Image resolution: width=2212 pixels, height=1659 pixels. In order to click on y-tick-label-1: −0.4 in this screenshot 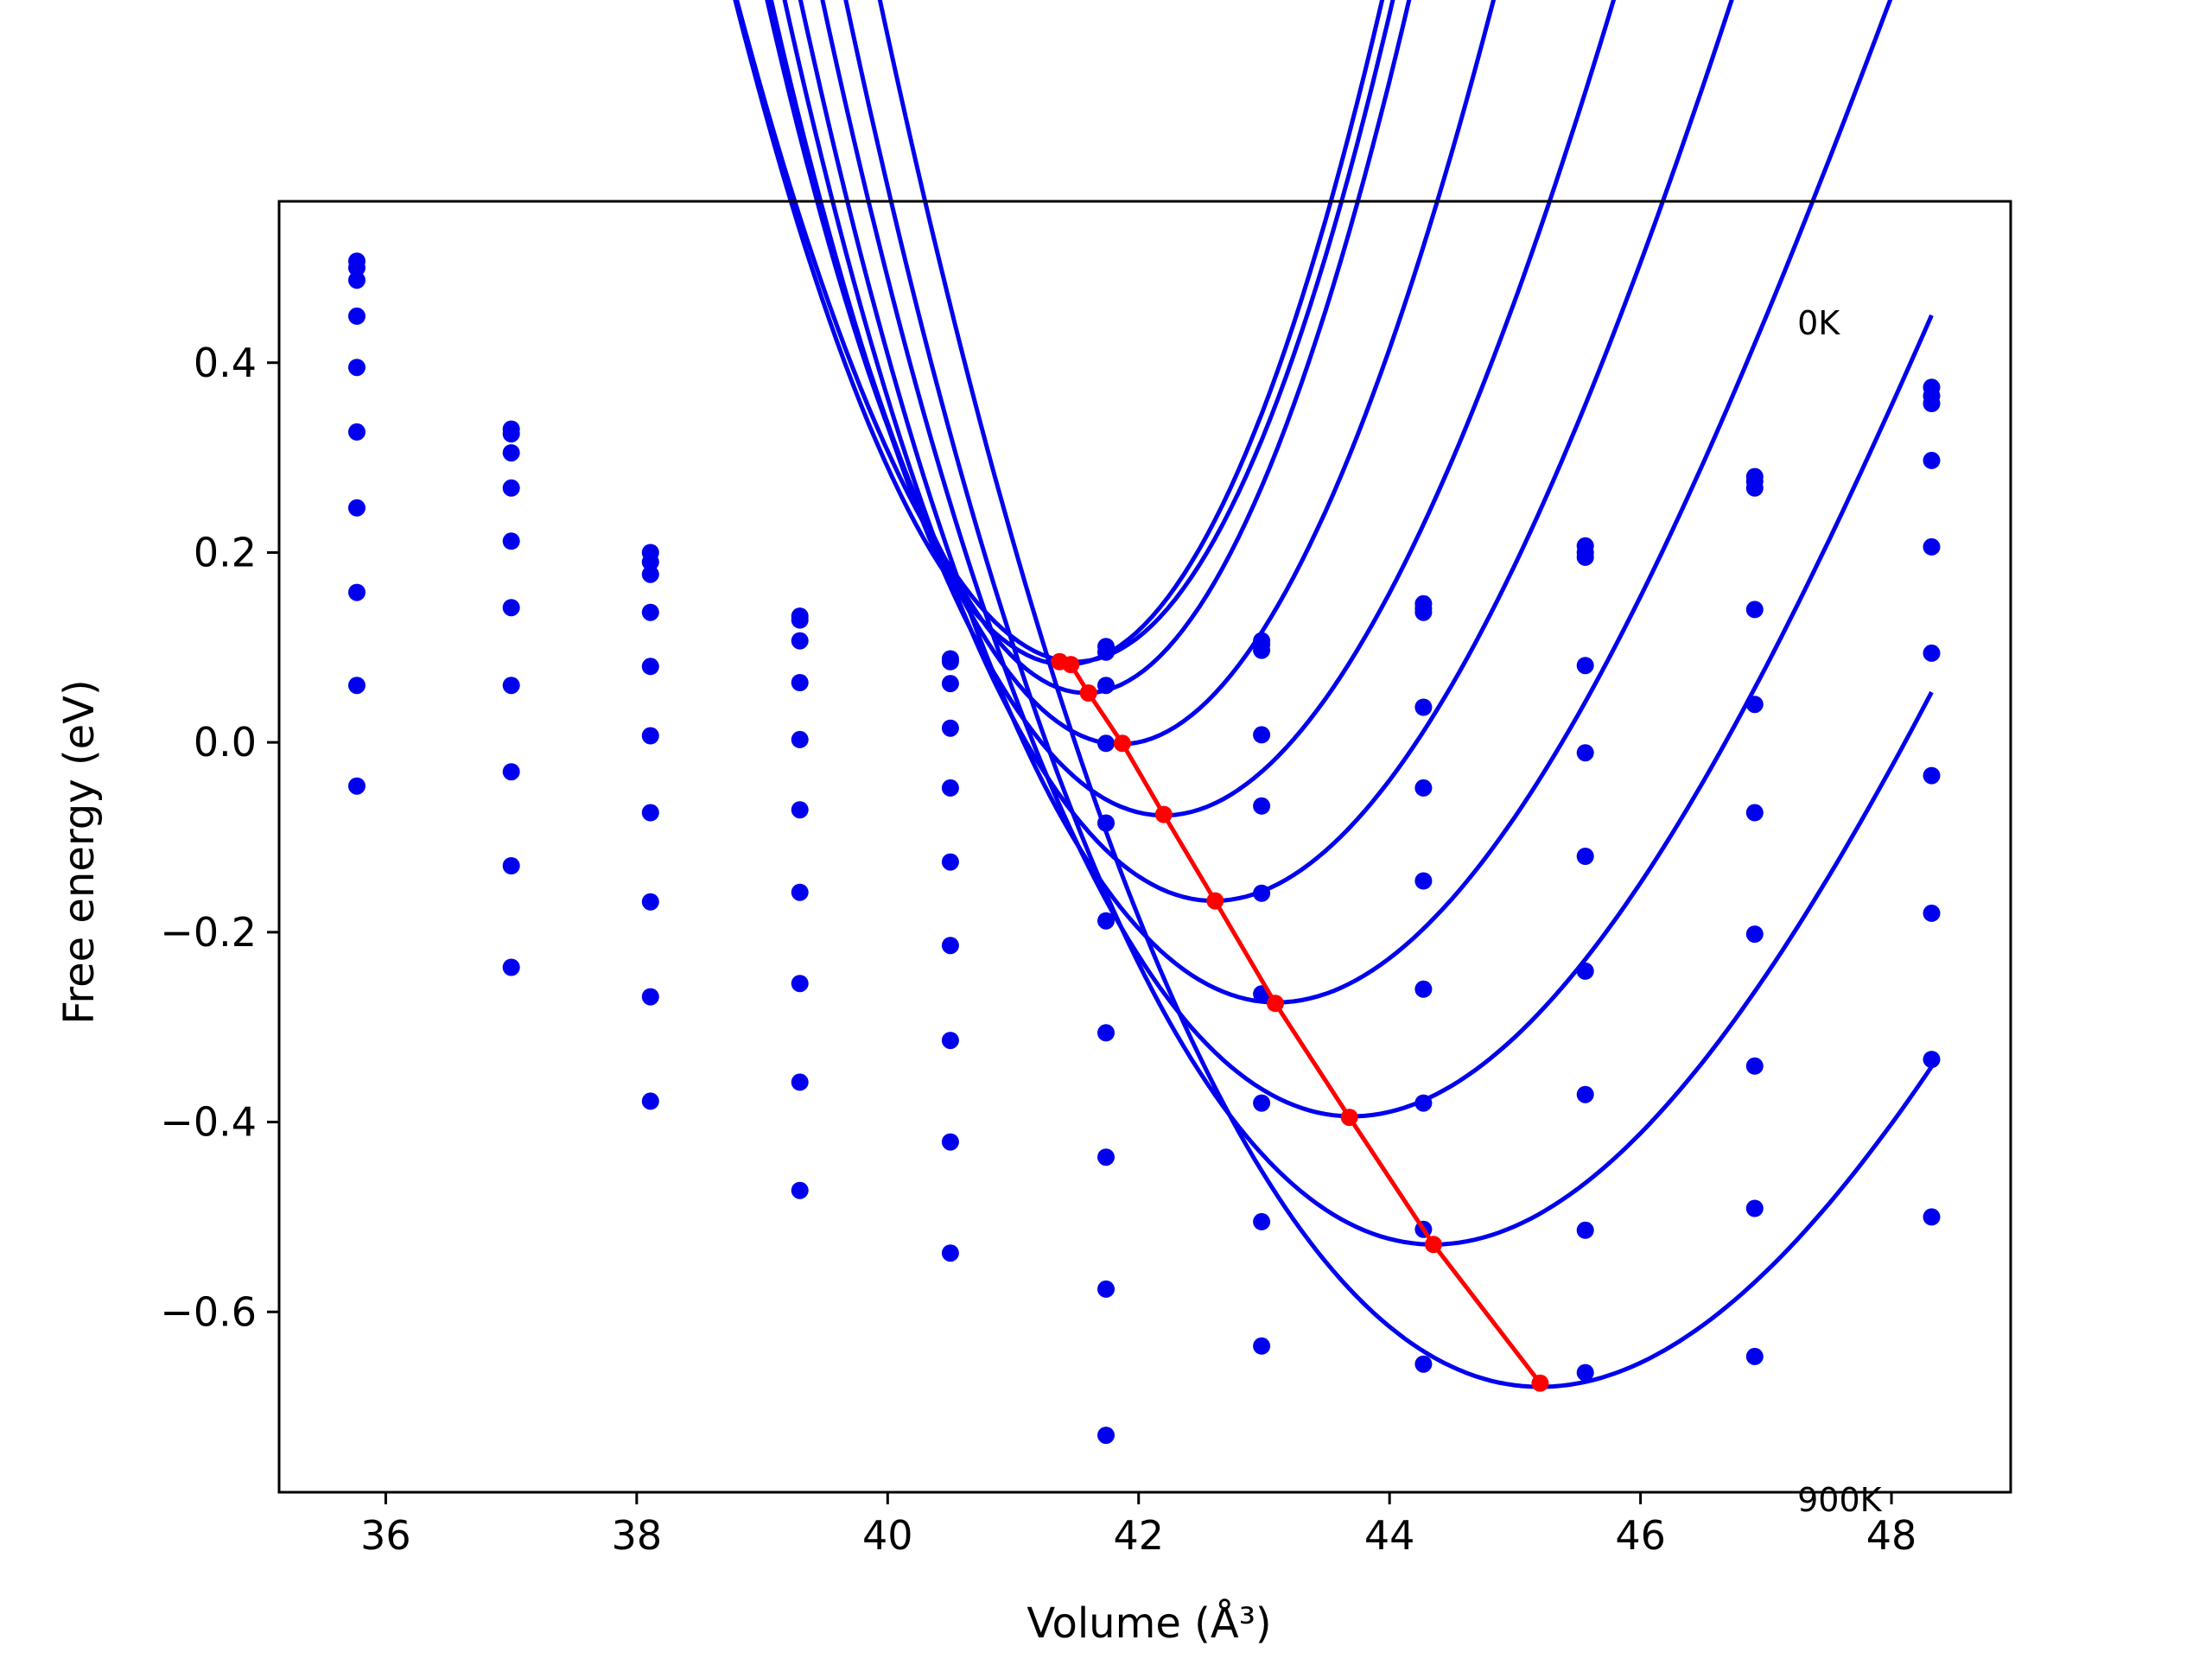, I will do `click(208, 1122)`.